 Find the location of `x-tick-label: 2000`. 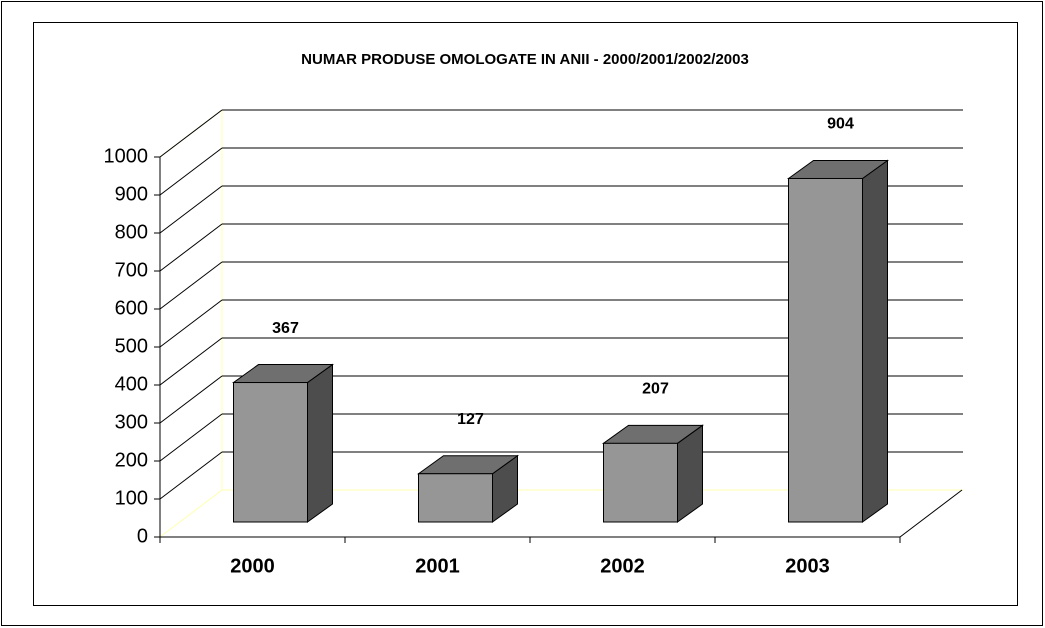

x-tick-label: 2000 is located at coordinates (252, 566).